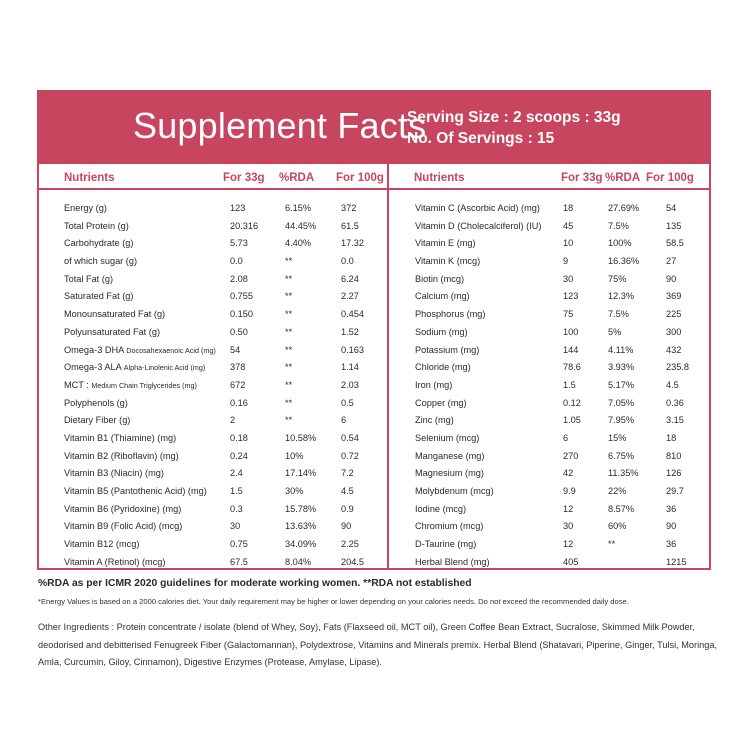 The height and width of the screenshot is (750, 750). I want to click on table-row: Total Protein (g) 20.316 44.45% 61.5, so click(213, 227).